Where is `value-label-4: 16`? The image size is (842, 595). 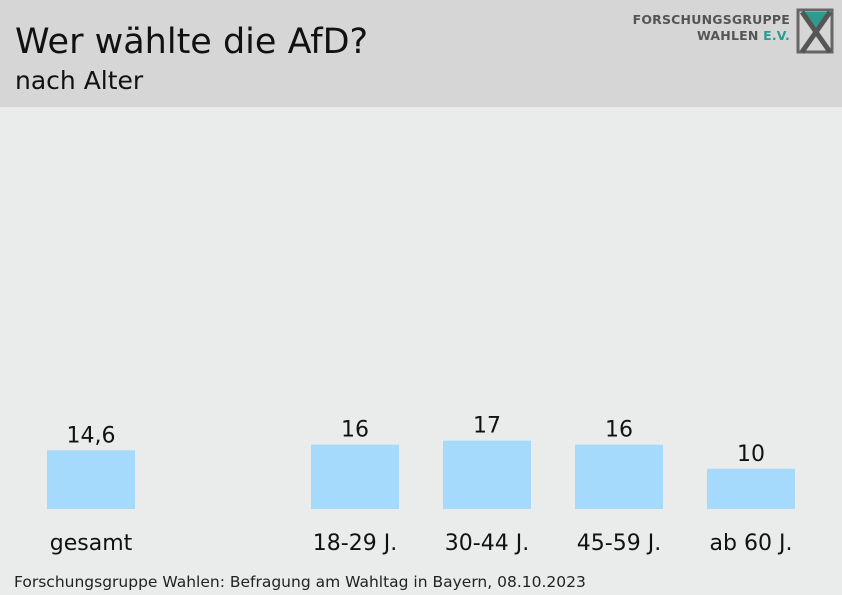 value-label-4: 16 is located at coordinates (619, 430).